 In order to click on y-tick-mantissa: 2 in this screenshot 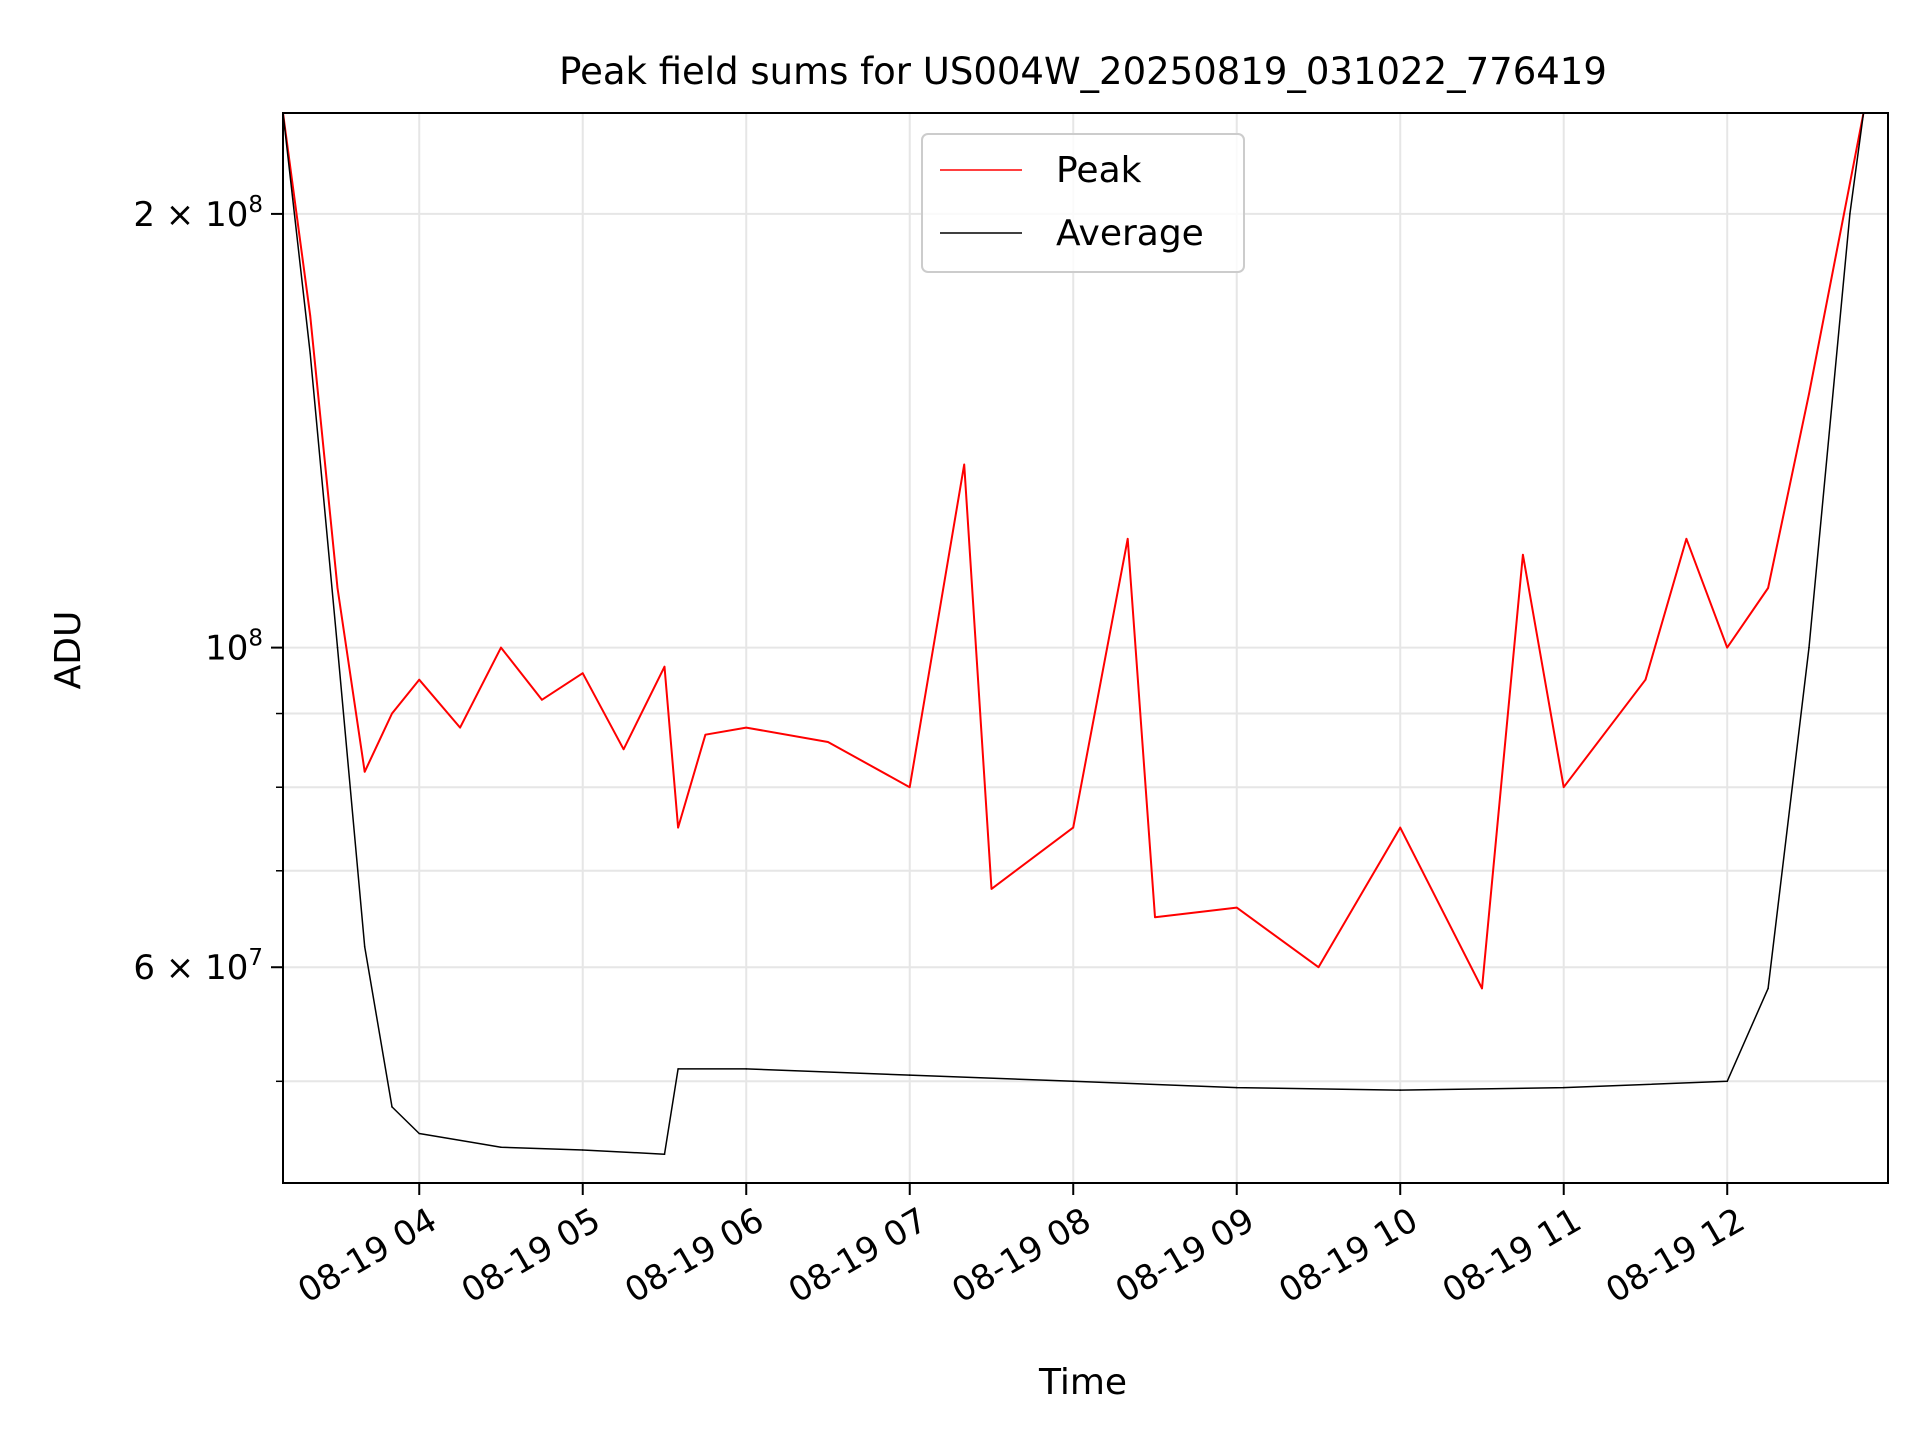, I will do `click(144, 215)`.